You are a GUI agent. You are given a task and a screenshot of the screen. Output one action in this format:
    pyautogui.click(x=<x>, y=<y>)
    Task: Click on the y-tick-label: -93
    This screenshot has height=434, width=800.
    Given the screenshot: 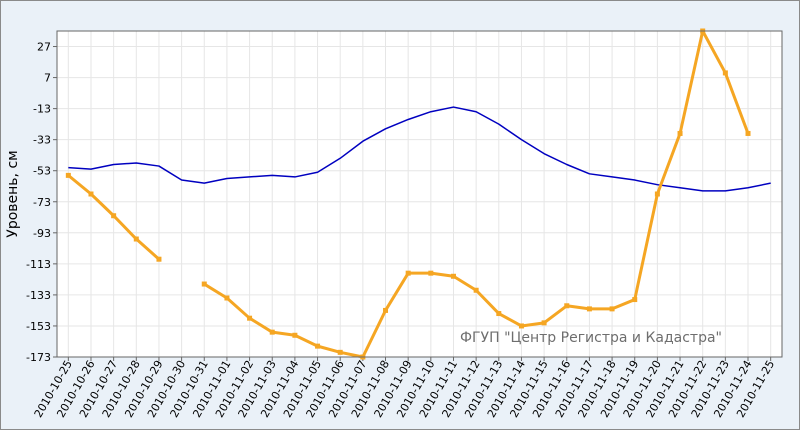 What is the action you would take?
    pyautogui.click(x=42, y=233)
    